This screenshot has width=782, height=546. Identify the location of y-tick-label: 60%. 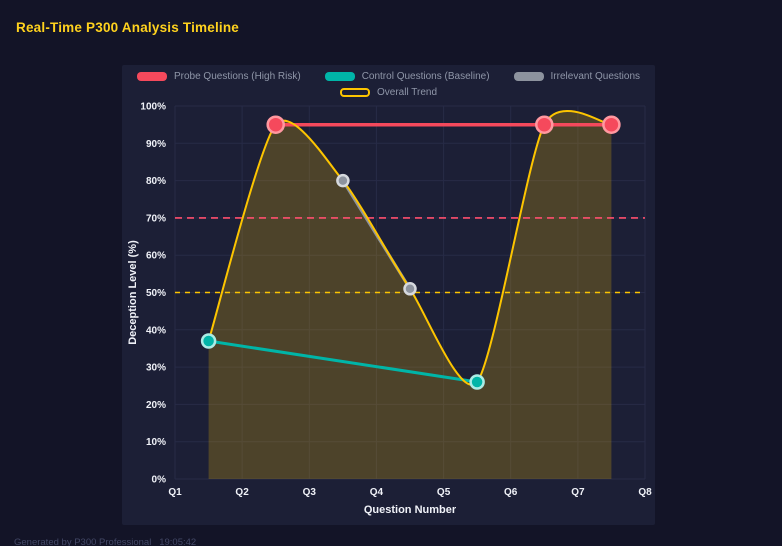
(156, 256).